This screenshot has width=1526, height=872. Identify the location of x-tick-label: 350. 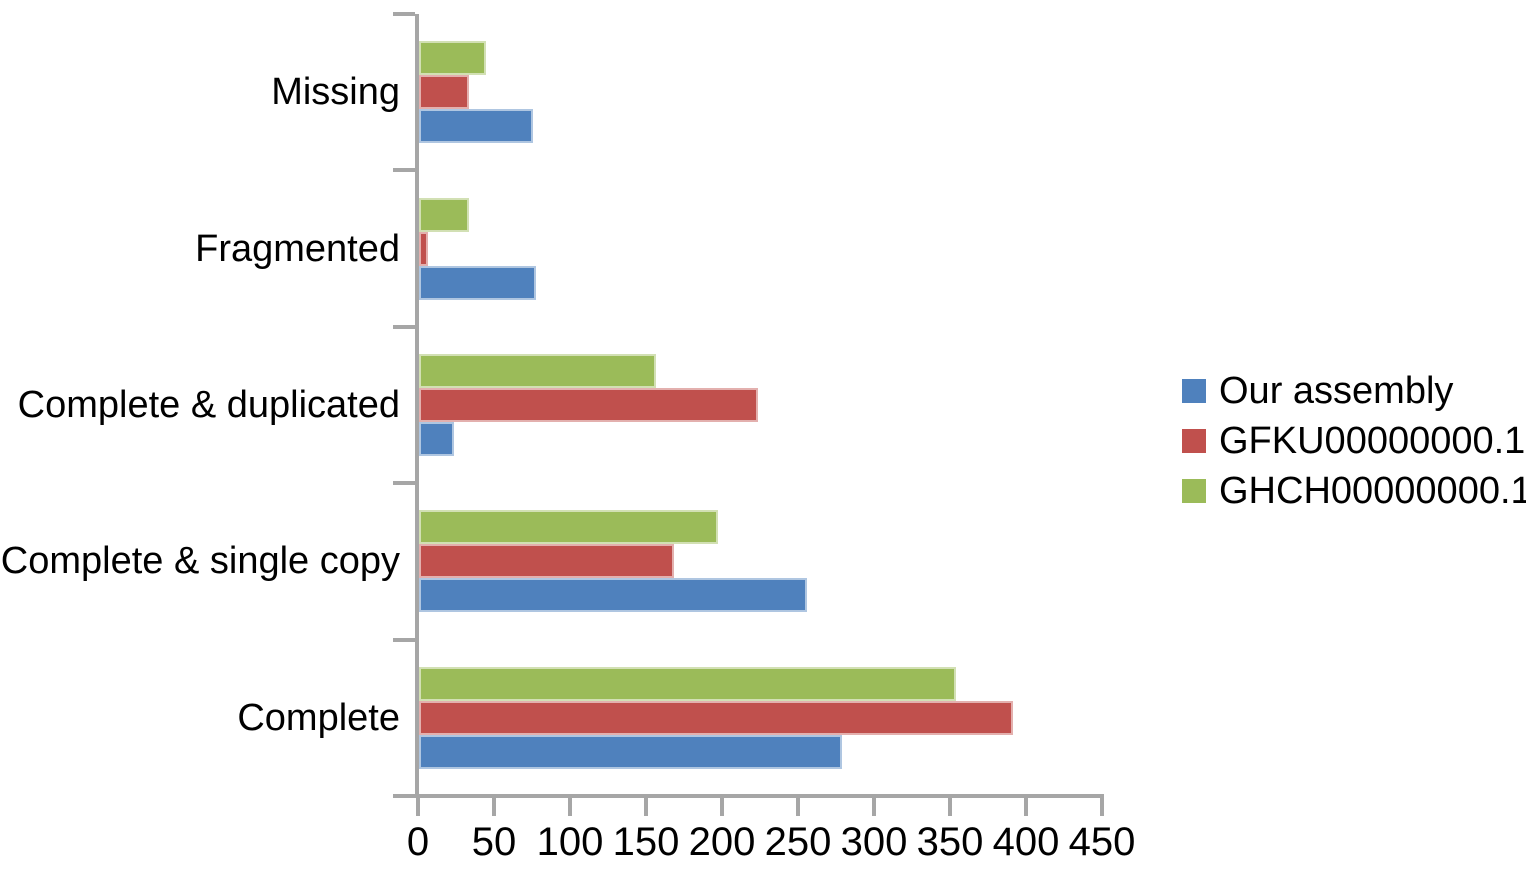
(950, 842).